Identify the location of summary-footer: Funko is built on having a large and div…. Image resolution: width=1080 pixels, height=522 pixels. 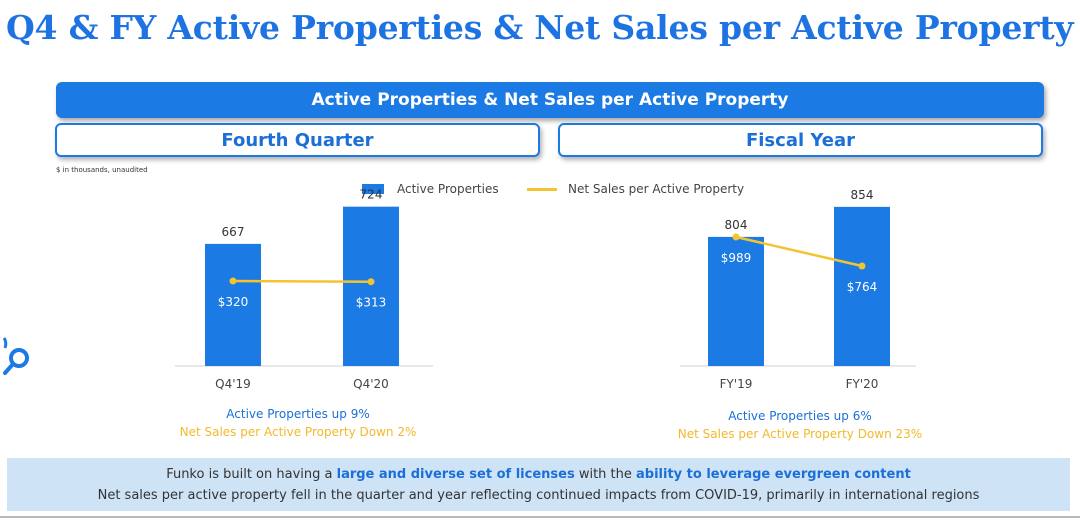
(538, 484).